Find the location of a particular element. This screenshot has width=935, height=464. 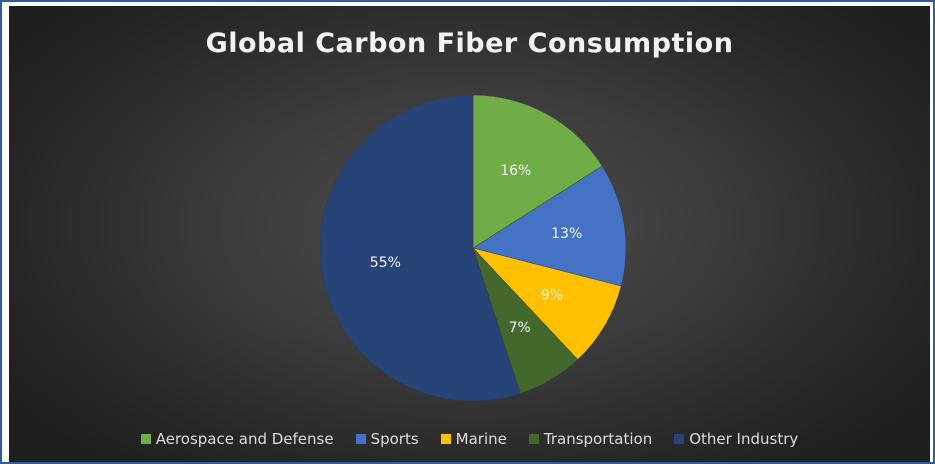

pie-slice-marine is located at coordinates (547, 303).